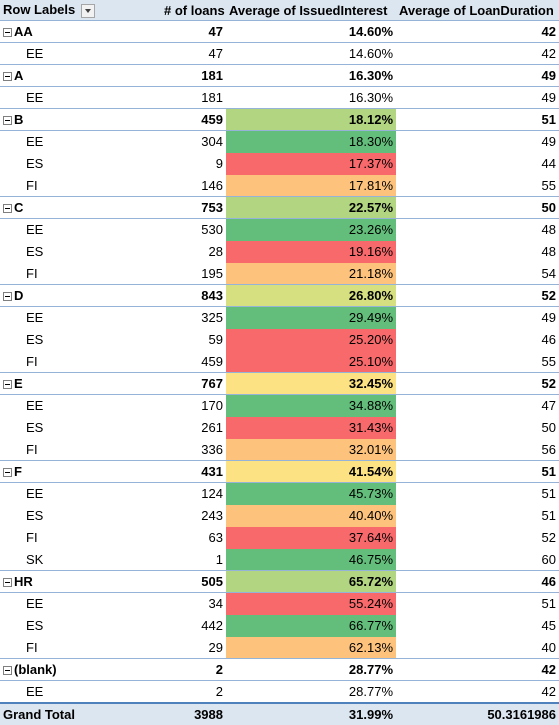 This screenshot has width=559, height=725. What do you see at coordinates (212, 625) in the screenshot?
I see `loans-cell: 442` at bounding box center [212, 625].